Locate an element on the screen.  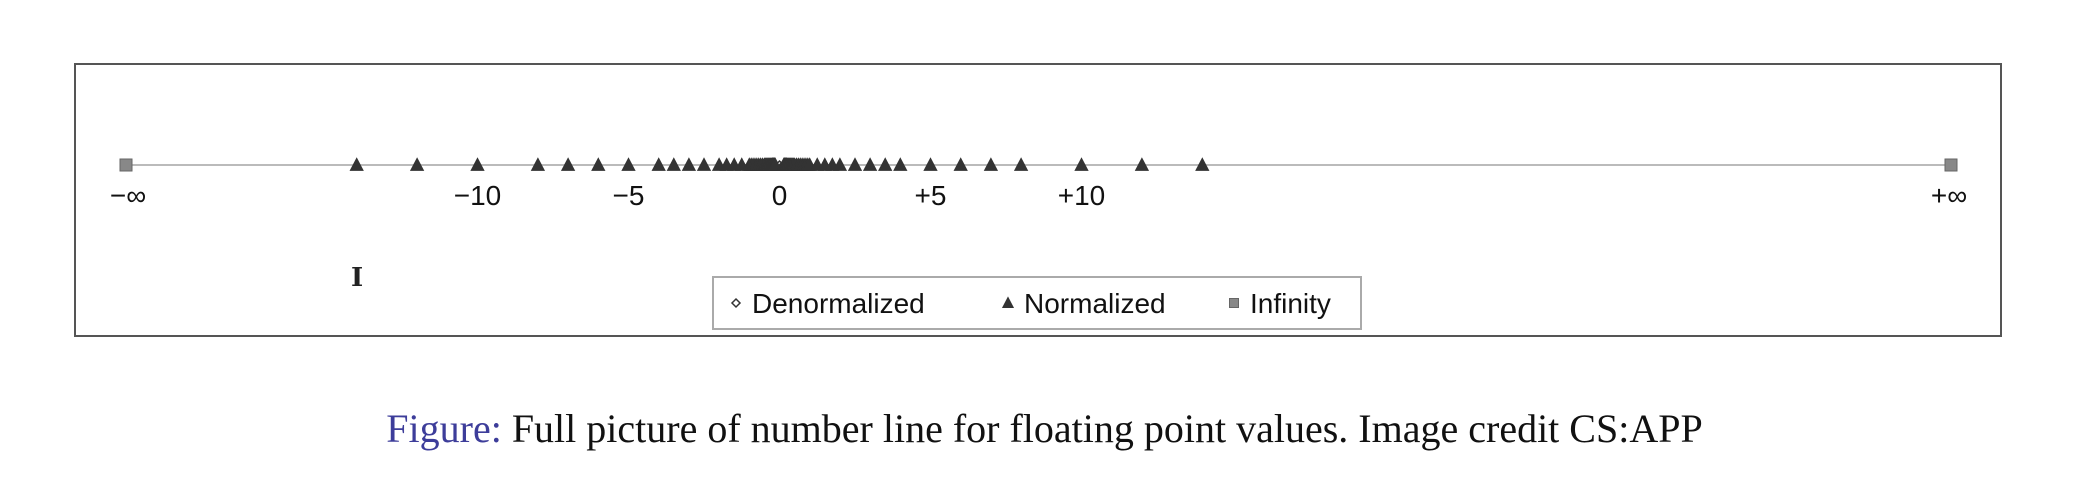
caption-label: Figure: is located at coordinates (444, 428).